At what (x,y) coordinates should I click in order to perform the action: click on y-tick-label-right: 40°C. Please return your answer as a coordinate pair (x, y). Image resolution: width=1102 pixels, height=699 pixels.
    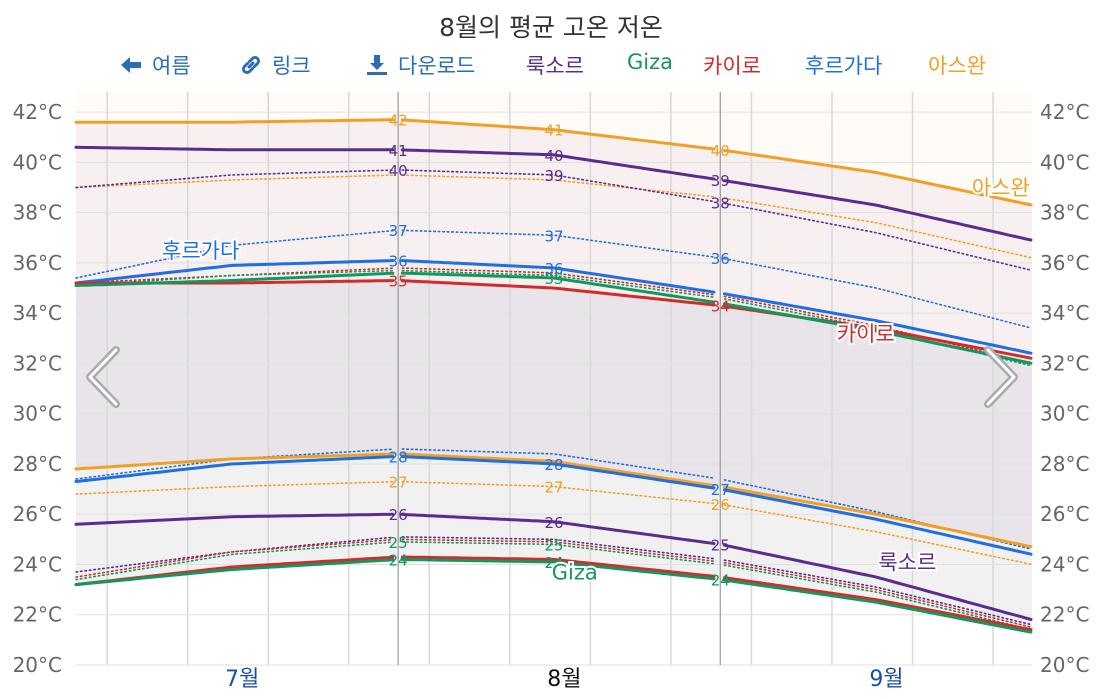
    Looking at the image, I should click on (1064, 162).